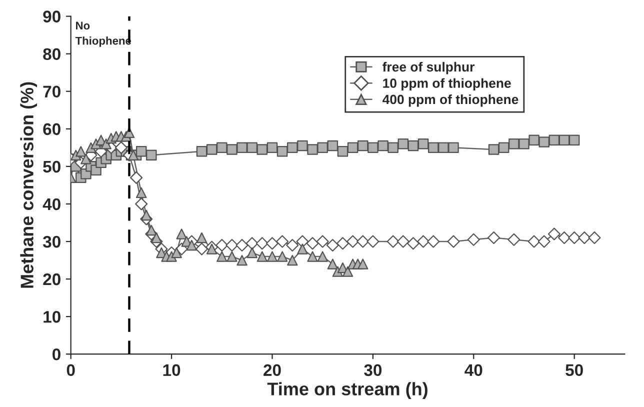 The image size is (644, 407). What do you see at coordinates (574, 370) in the screenshot?
I see `x-tick-label: 50` at bounding box center [574, 370].